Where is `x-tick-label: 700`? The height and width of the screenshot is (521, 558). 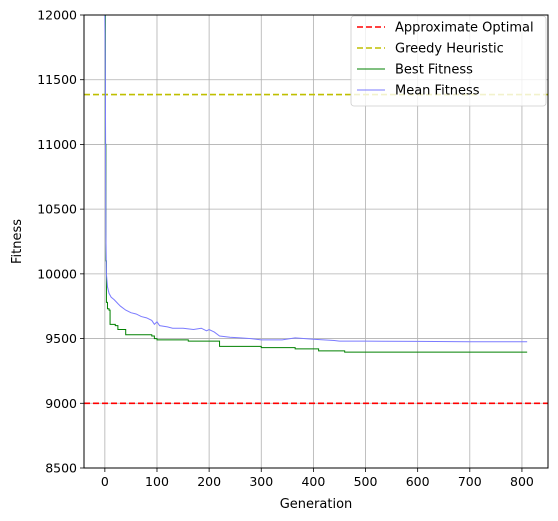
x-tick-label: 700 is located at coordinates (470, 481).